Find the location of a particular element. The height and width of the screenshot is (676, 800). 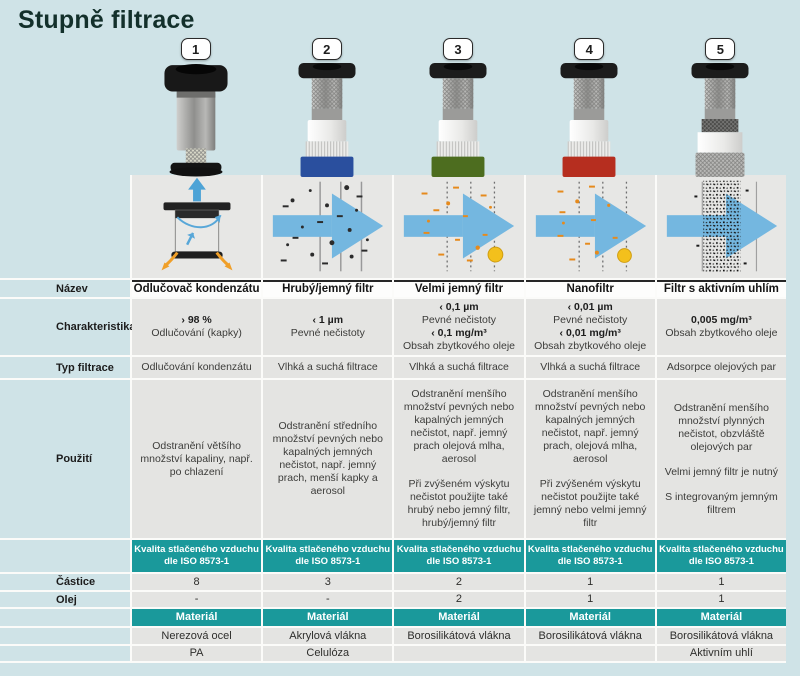

castice-value: 8 is located at coordinates (197, 582).